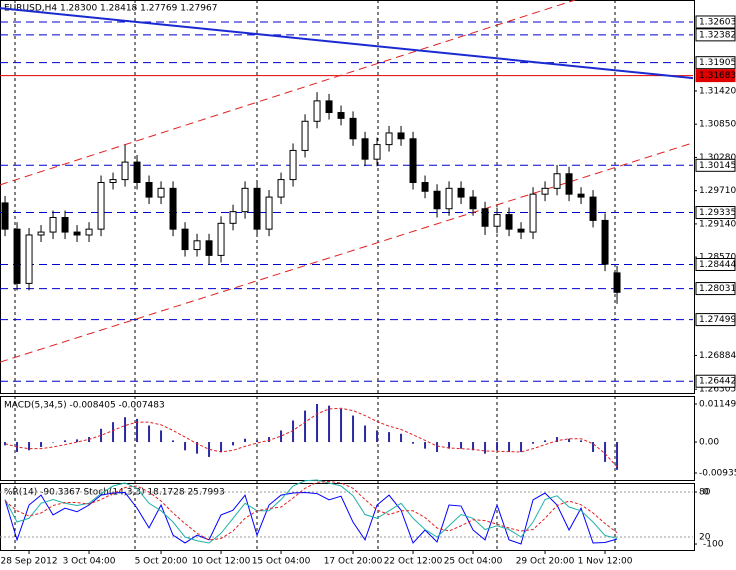  What do you see at coordinates (413, 562) in the screenshot?
I see `x-tick-label: 22 Oct 12:00` at bounding box center [413, 562].